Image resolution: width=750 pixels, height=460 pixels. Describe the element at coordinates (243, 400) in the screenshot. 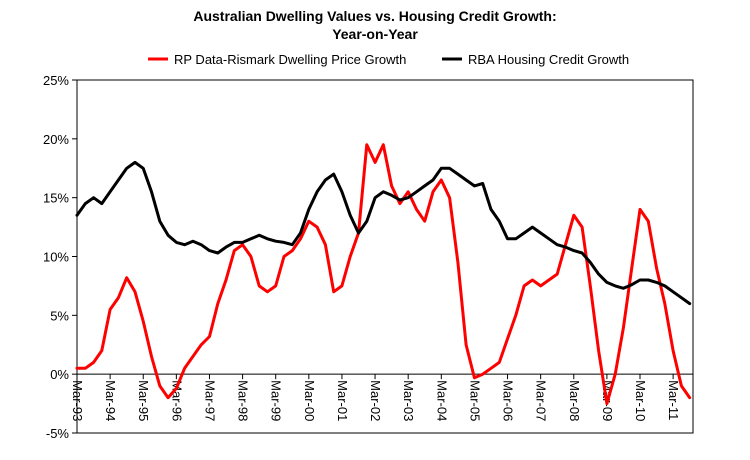

I see `x-tick-label: Mar-98` at that location.